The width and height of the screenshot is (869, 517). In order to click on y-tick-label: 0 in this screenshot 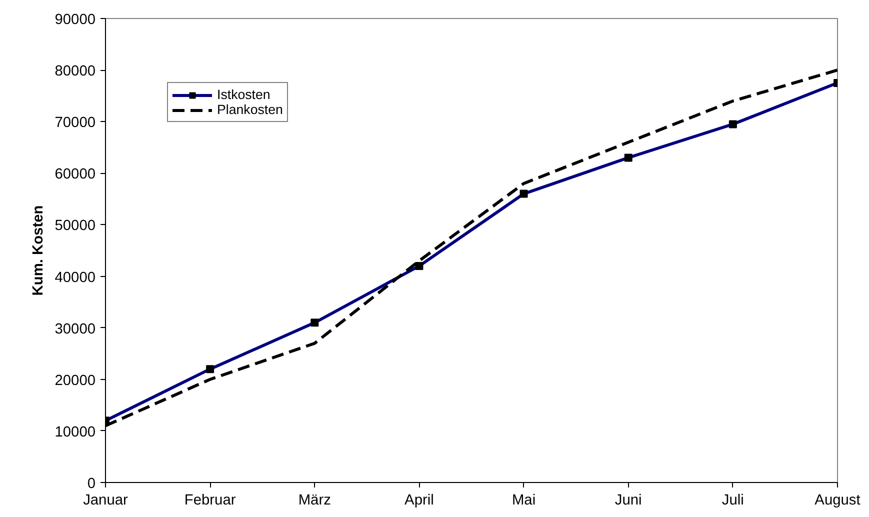, I will do `click(91, 484)`.